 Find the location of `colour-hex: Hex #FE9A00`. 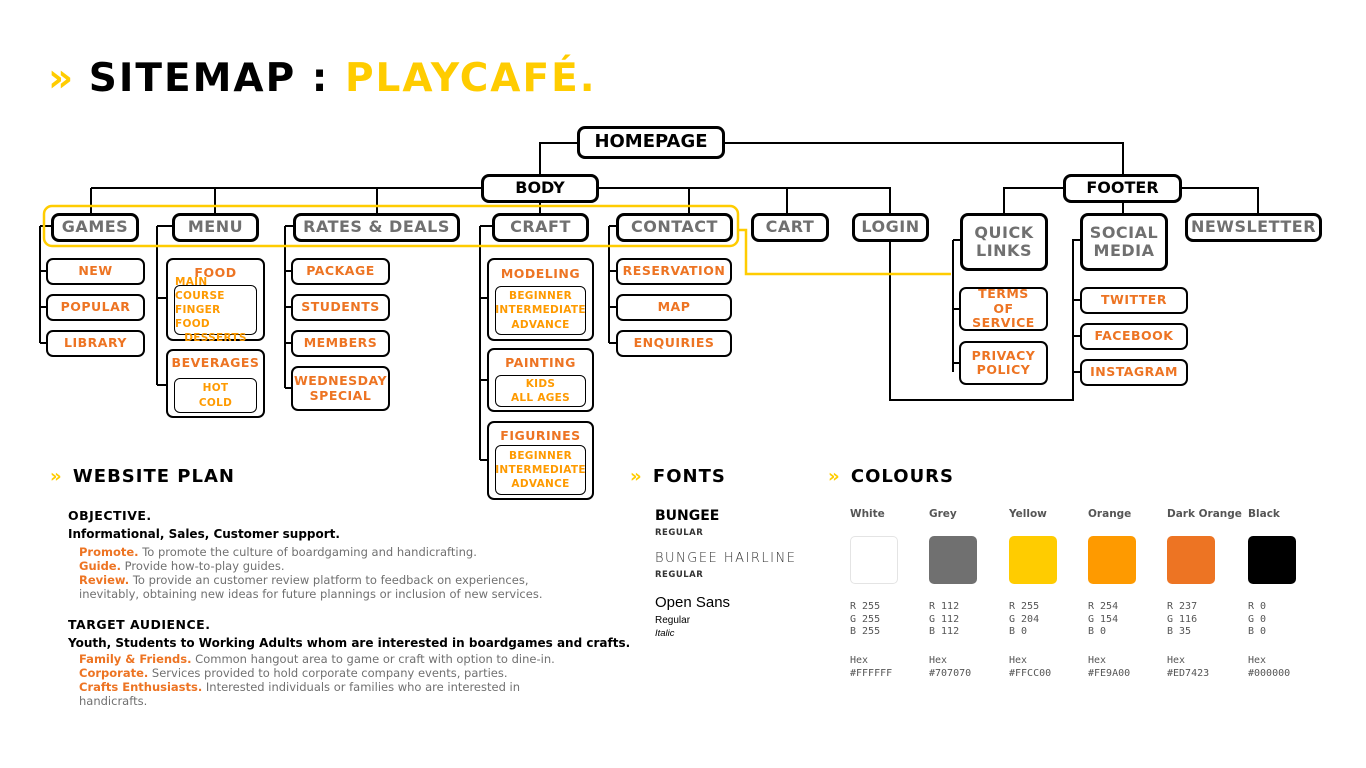

colour-hex: Hex #FE9A00 is located at coordinates (1109, 667).